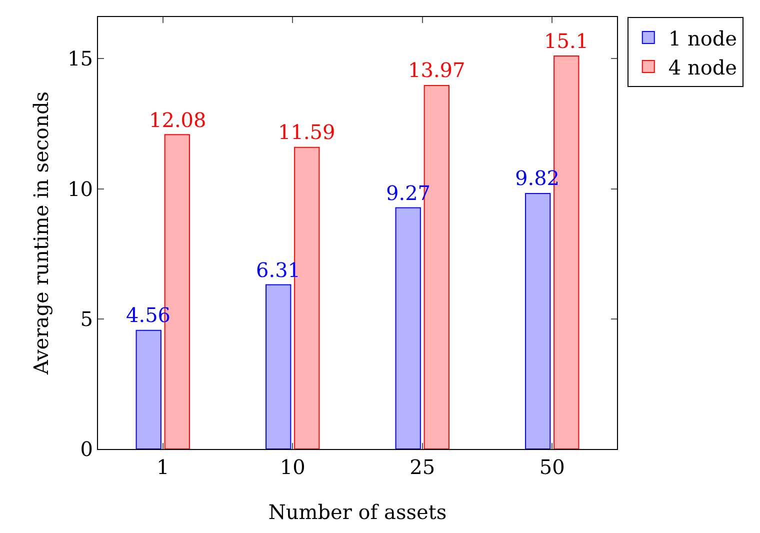 This screenshot has width=760, height=533. I want to click on y-tick-label: 5, so click(86, 318).